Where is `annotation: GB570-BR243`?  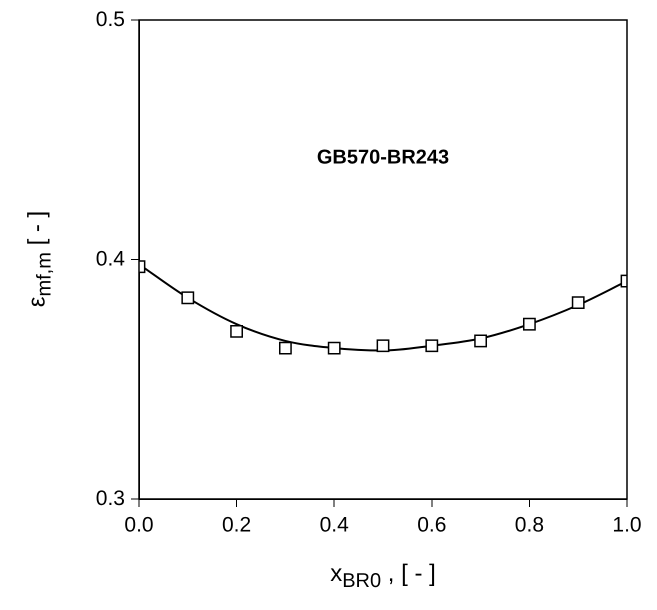
annotation: GB570-BR243 is located at coordinates (383, 157).